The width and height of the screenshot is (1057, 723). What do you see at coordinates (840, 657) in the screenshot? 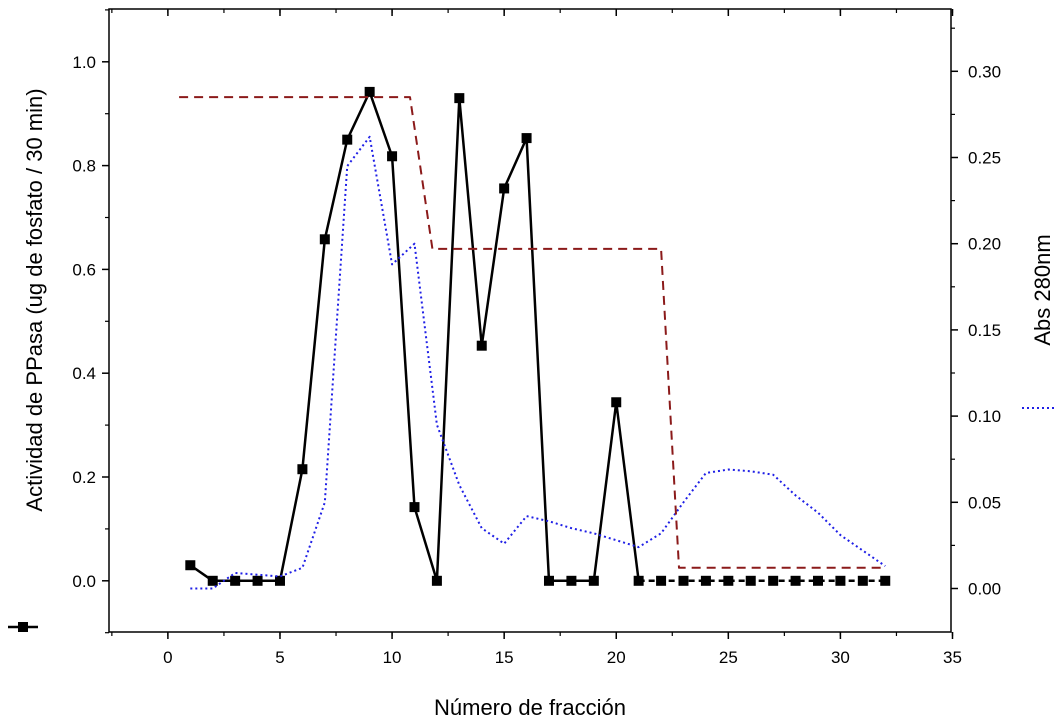
I see `x-tick-label: 30` at bounding box center [840, 657].